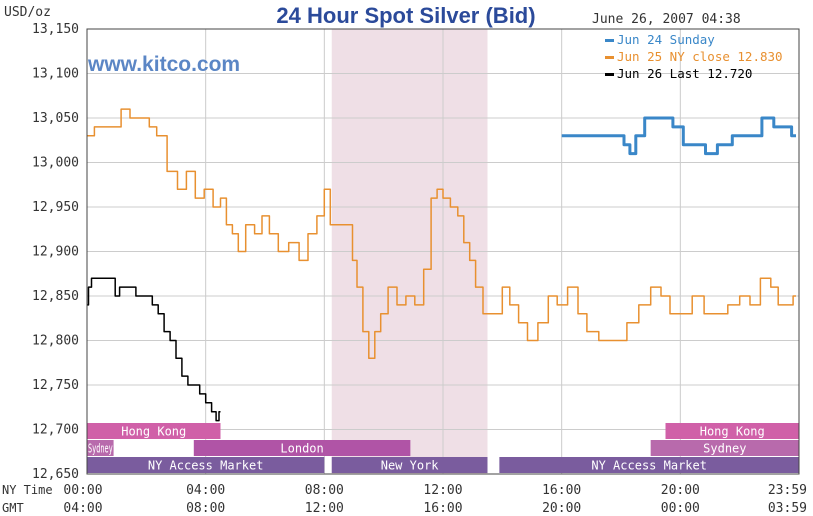  Describe the element at coordinates (666, 19) in the screenshot. I see `timestamp: June 26, 2007 04:38` at that location.